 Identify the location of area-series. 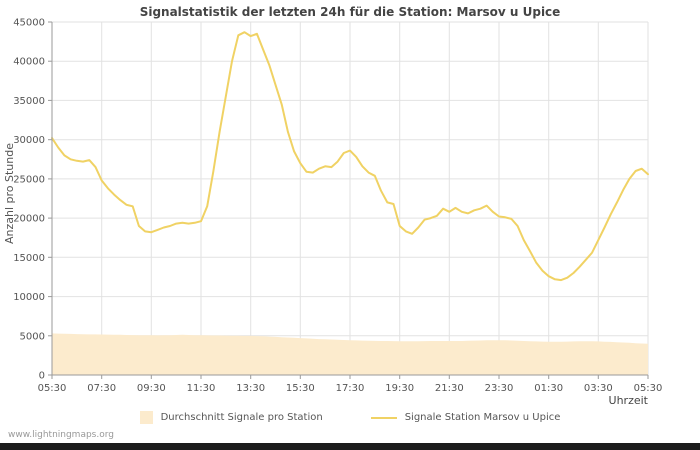
(350, 354).